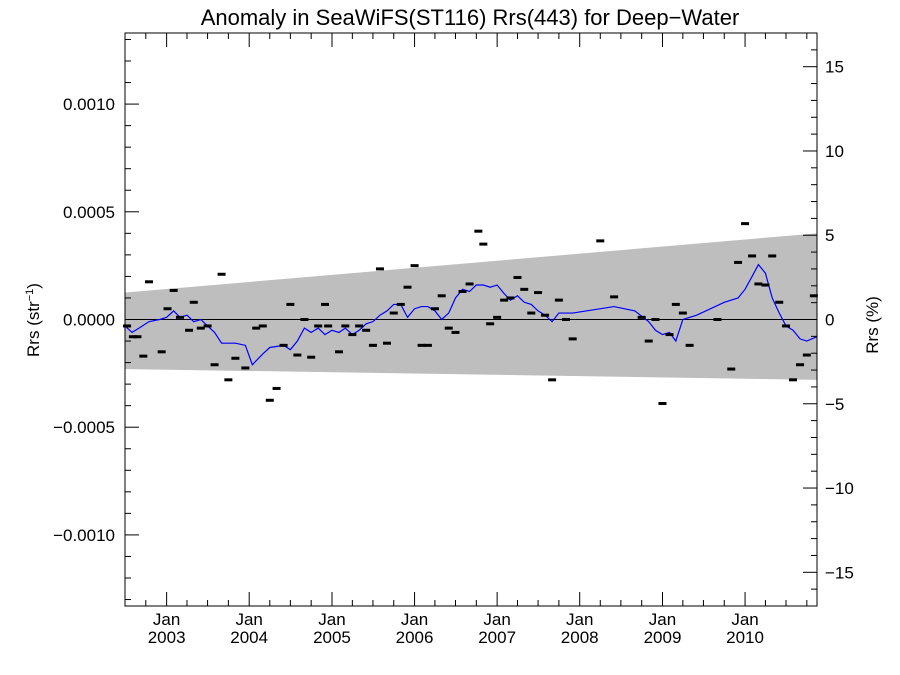  Describe the element at coordinates (839, 572) in the screenshot. I see `y-tick-label-right: −15` at that location.